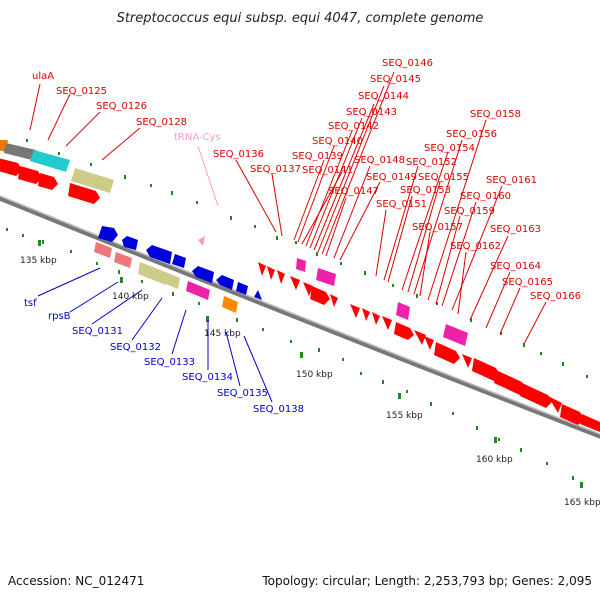 The height and width of the screenshot is (600, 600). What do you see at coordinates (238, 154) in the screenshot?
I see `gene-label: SEQ_0136` at bounding box center [238, 154].